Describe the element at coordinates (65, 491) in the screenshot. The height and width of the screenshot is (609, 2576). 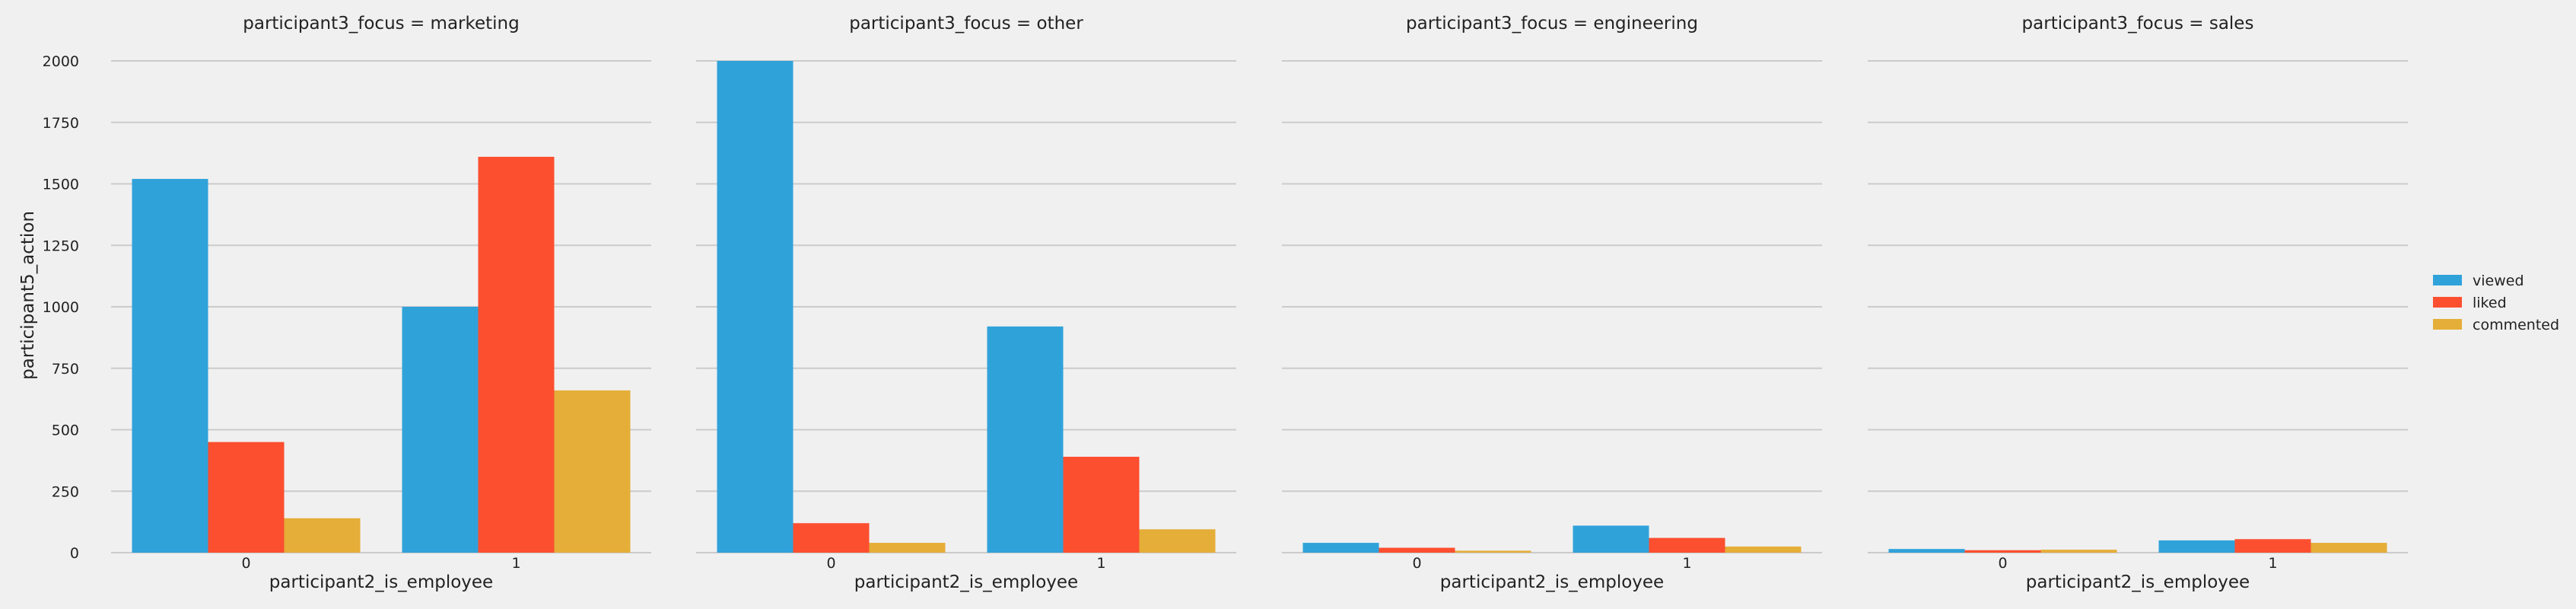
I see `y-tick-label: 250` at that location.